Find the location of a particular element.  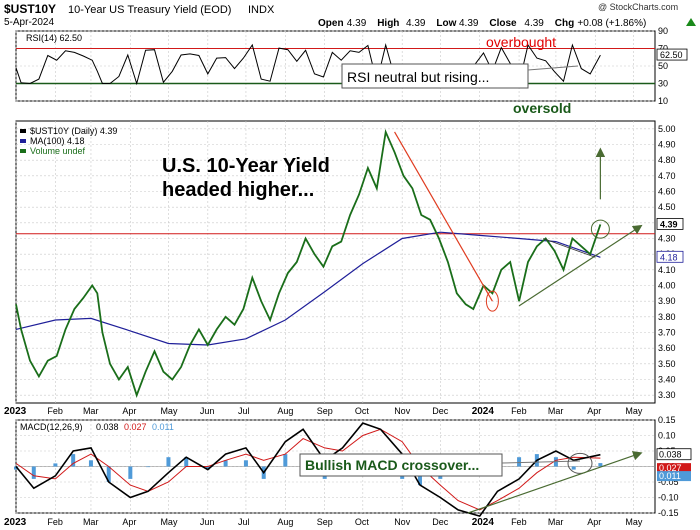

macd-tick-label: 0.10 is located at coordinates (667, 436).